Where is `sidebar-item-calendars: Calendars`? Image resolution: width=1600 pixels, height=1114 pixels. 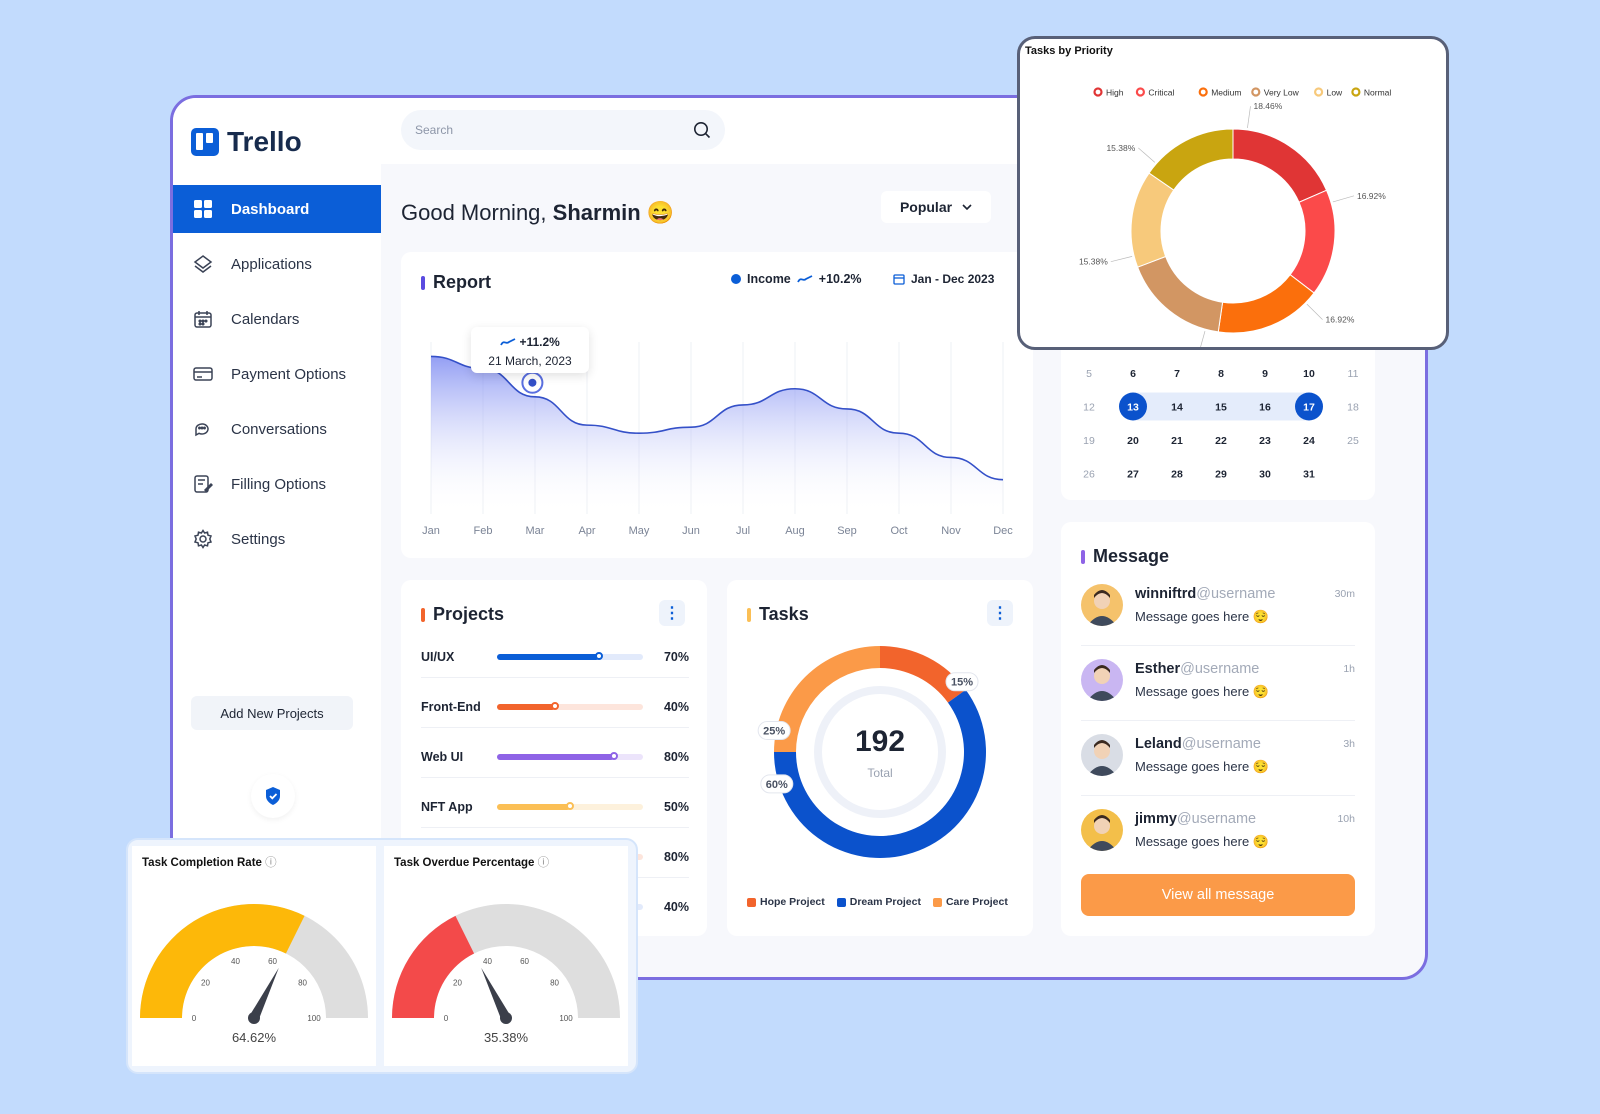
sidebar-item-calendars: Calendars is located at coordinates (277, 319).